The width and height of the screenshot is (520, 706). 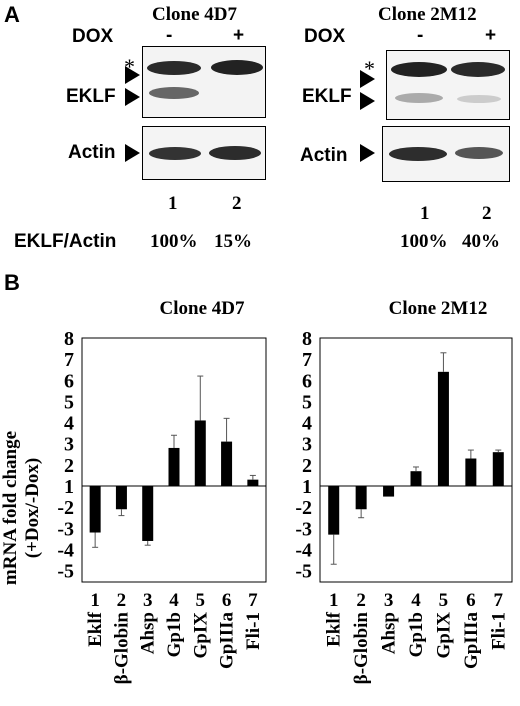 What do you see at coordinates (237, 203) in the screenshot?
I see `lane-2-left: 2` at bounding box center [237, 203].